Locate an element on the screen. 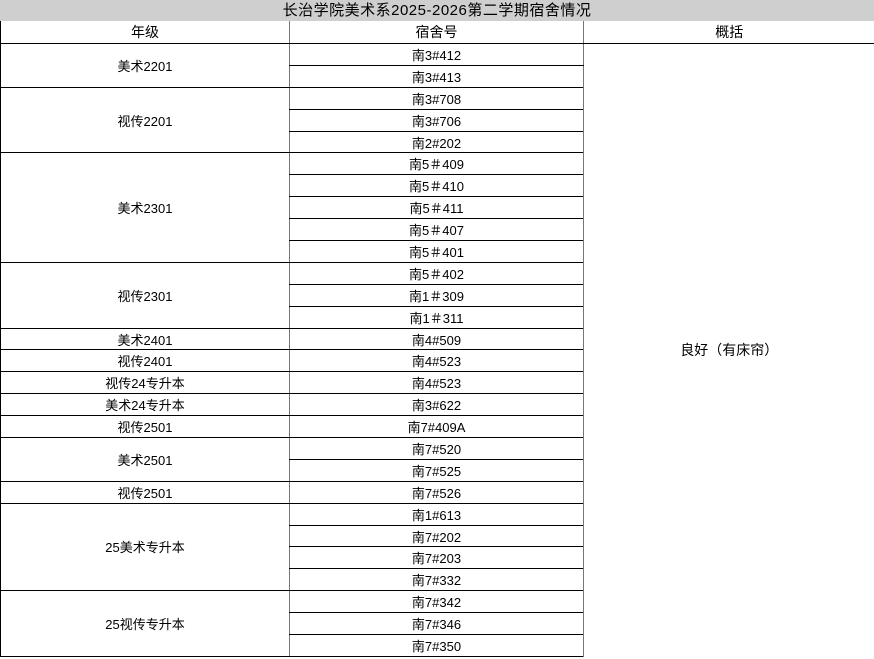 The height and width of the screenshot is (659, 874). dorm-cell: 南3#412 is located at coordinates (436, 54).